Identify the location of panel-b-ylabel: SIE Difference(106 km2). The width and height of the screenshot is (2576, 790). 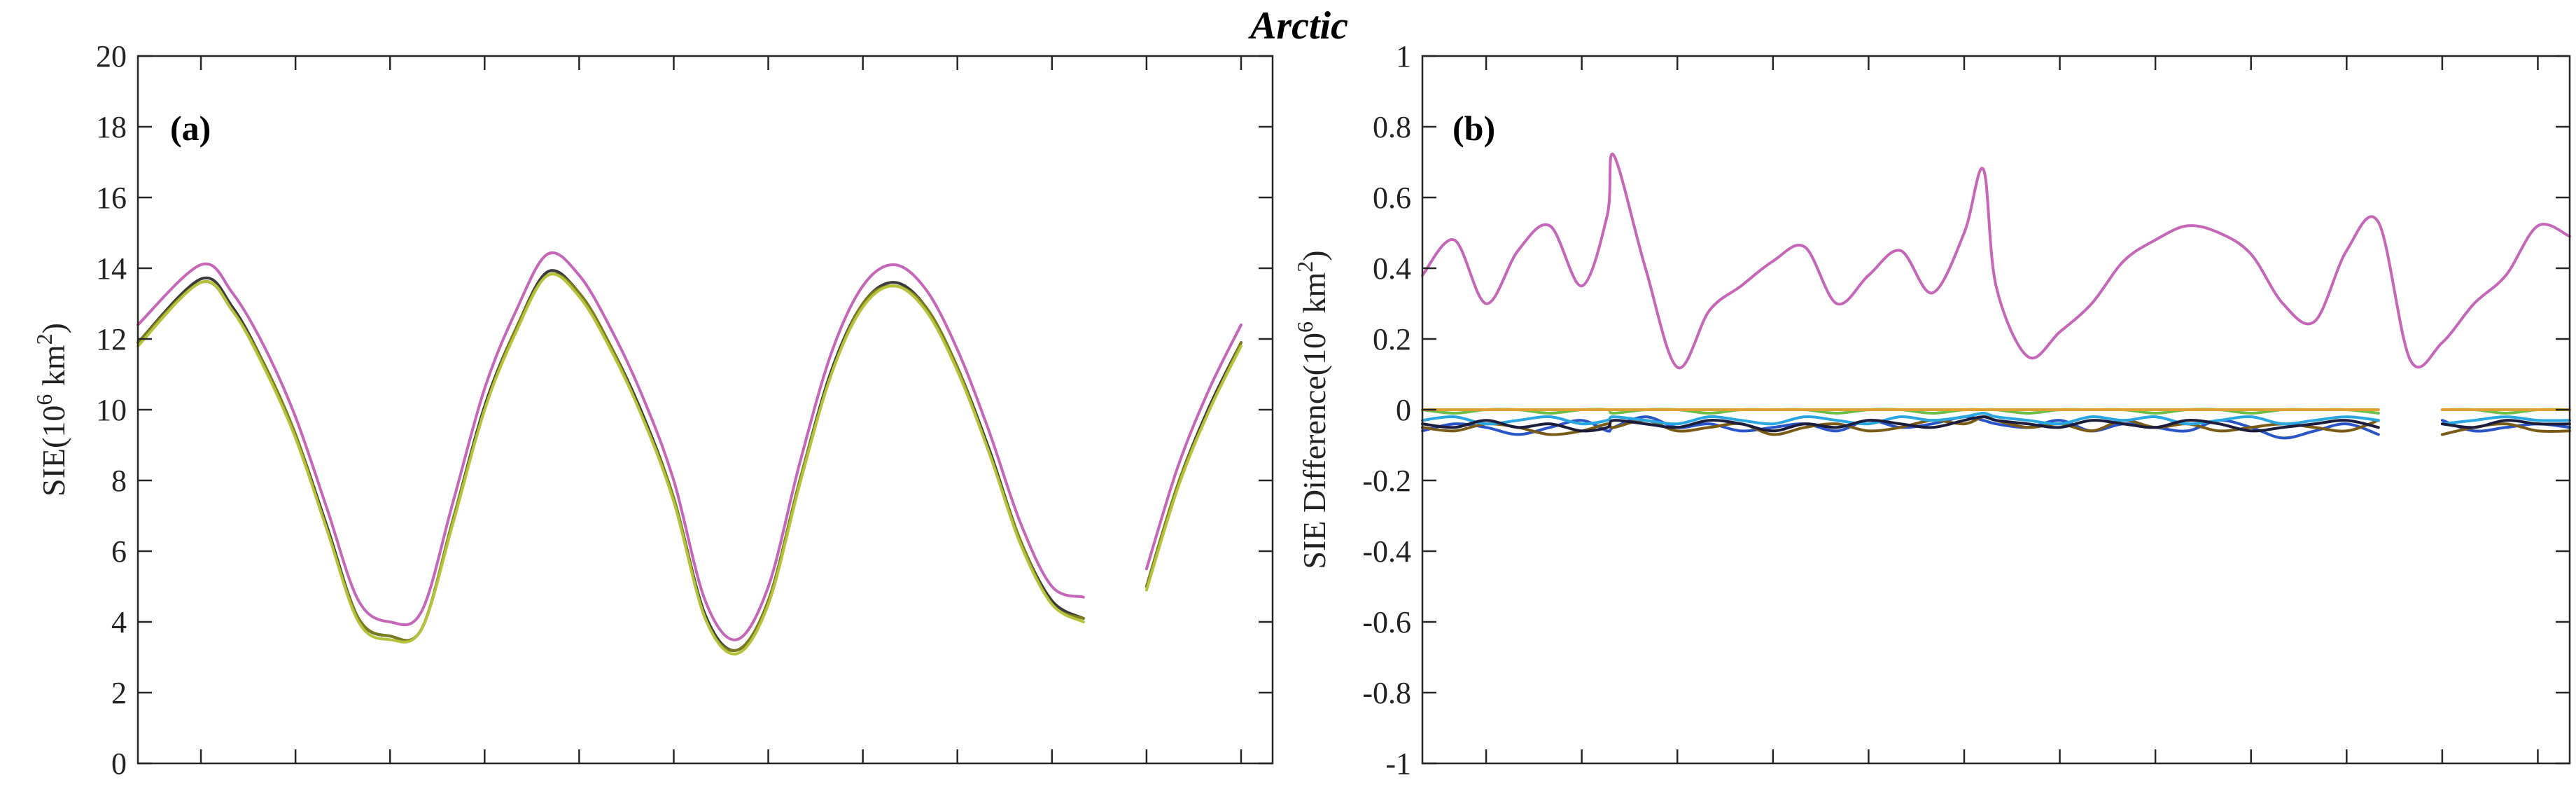
(1312, 409).